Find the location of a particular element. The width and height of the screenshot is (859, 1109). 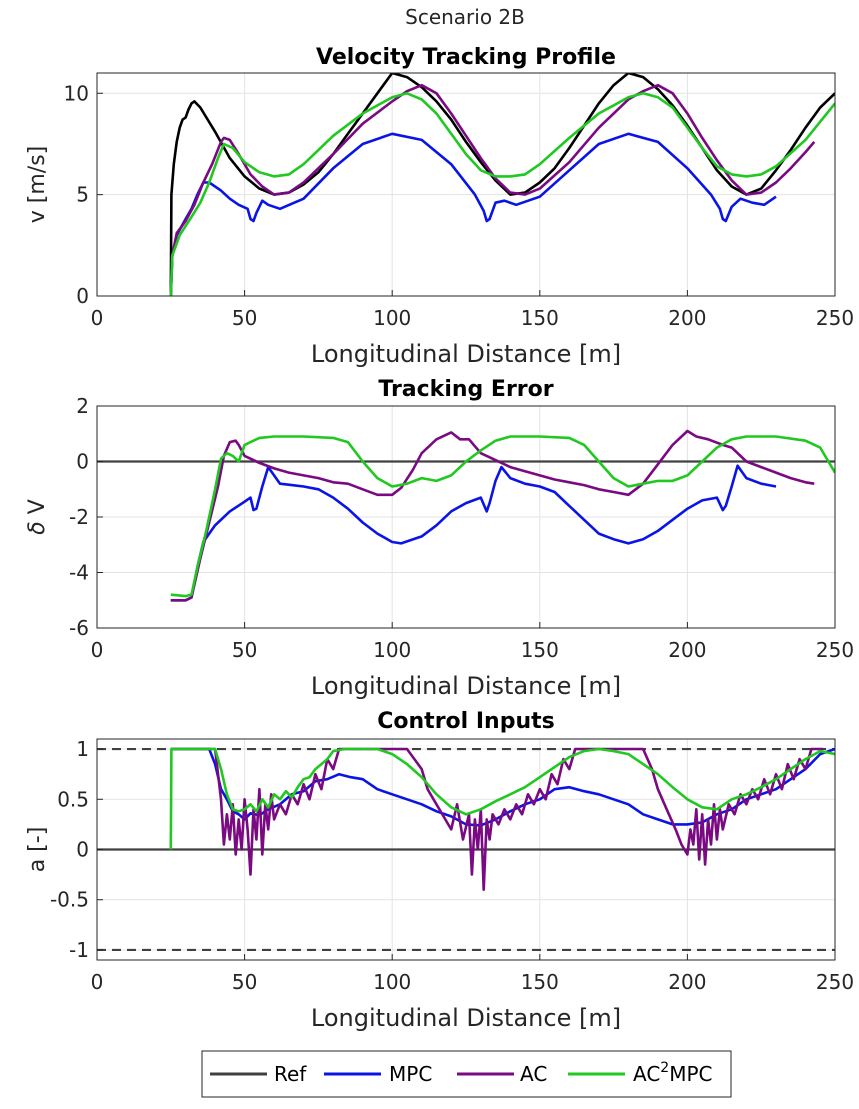

control-x-tick-label: 0 is located at coordinates (97, 982).